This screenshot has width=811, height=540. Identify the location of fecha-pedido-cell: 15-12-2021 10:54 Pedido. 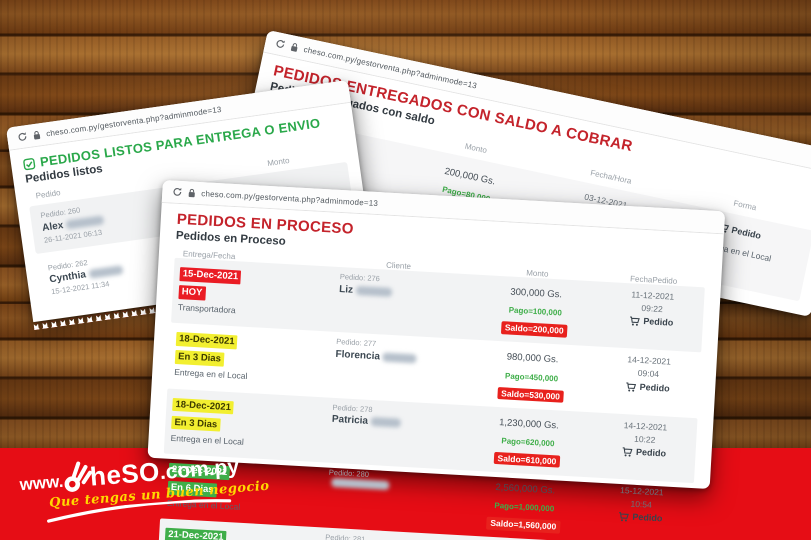
(641, 511).